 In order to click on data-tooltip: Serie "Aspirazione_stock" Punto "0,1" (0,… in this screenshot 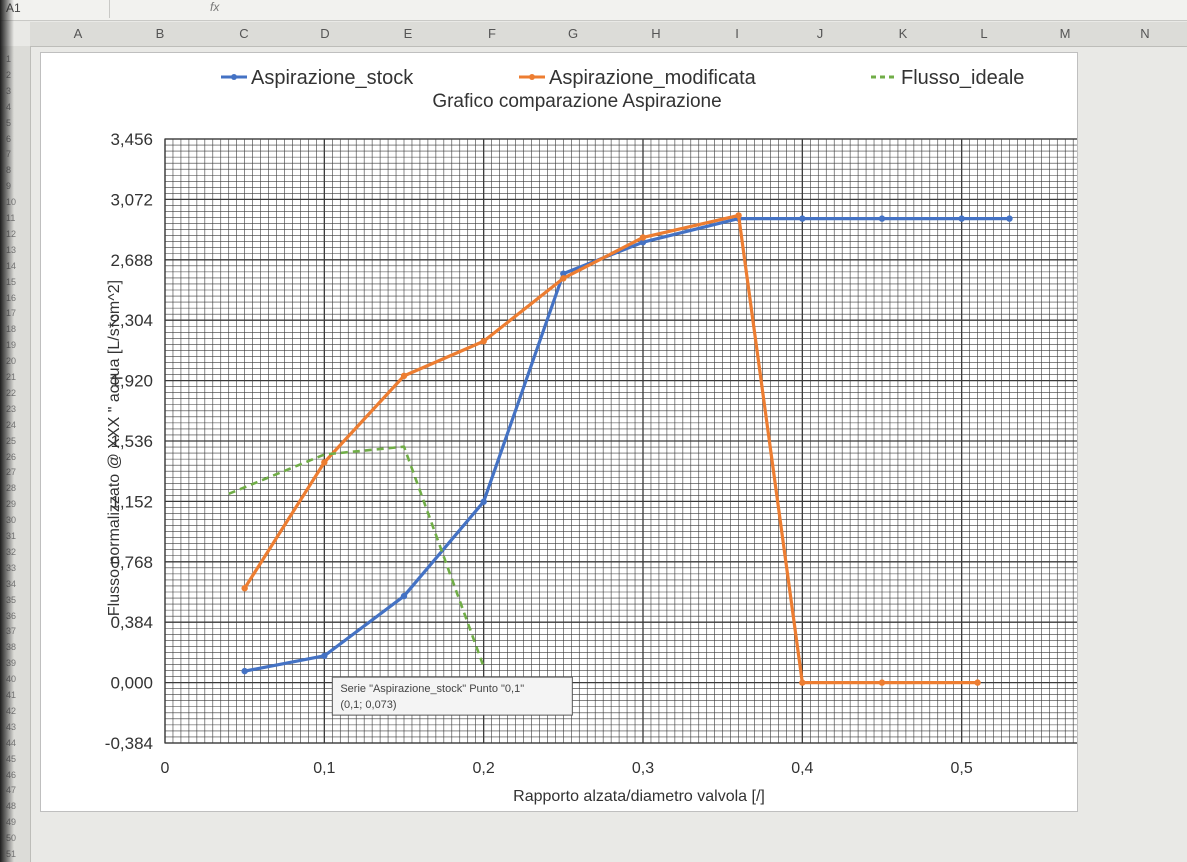, I will do `click(452, 696)`.